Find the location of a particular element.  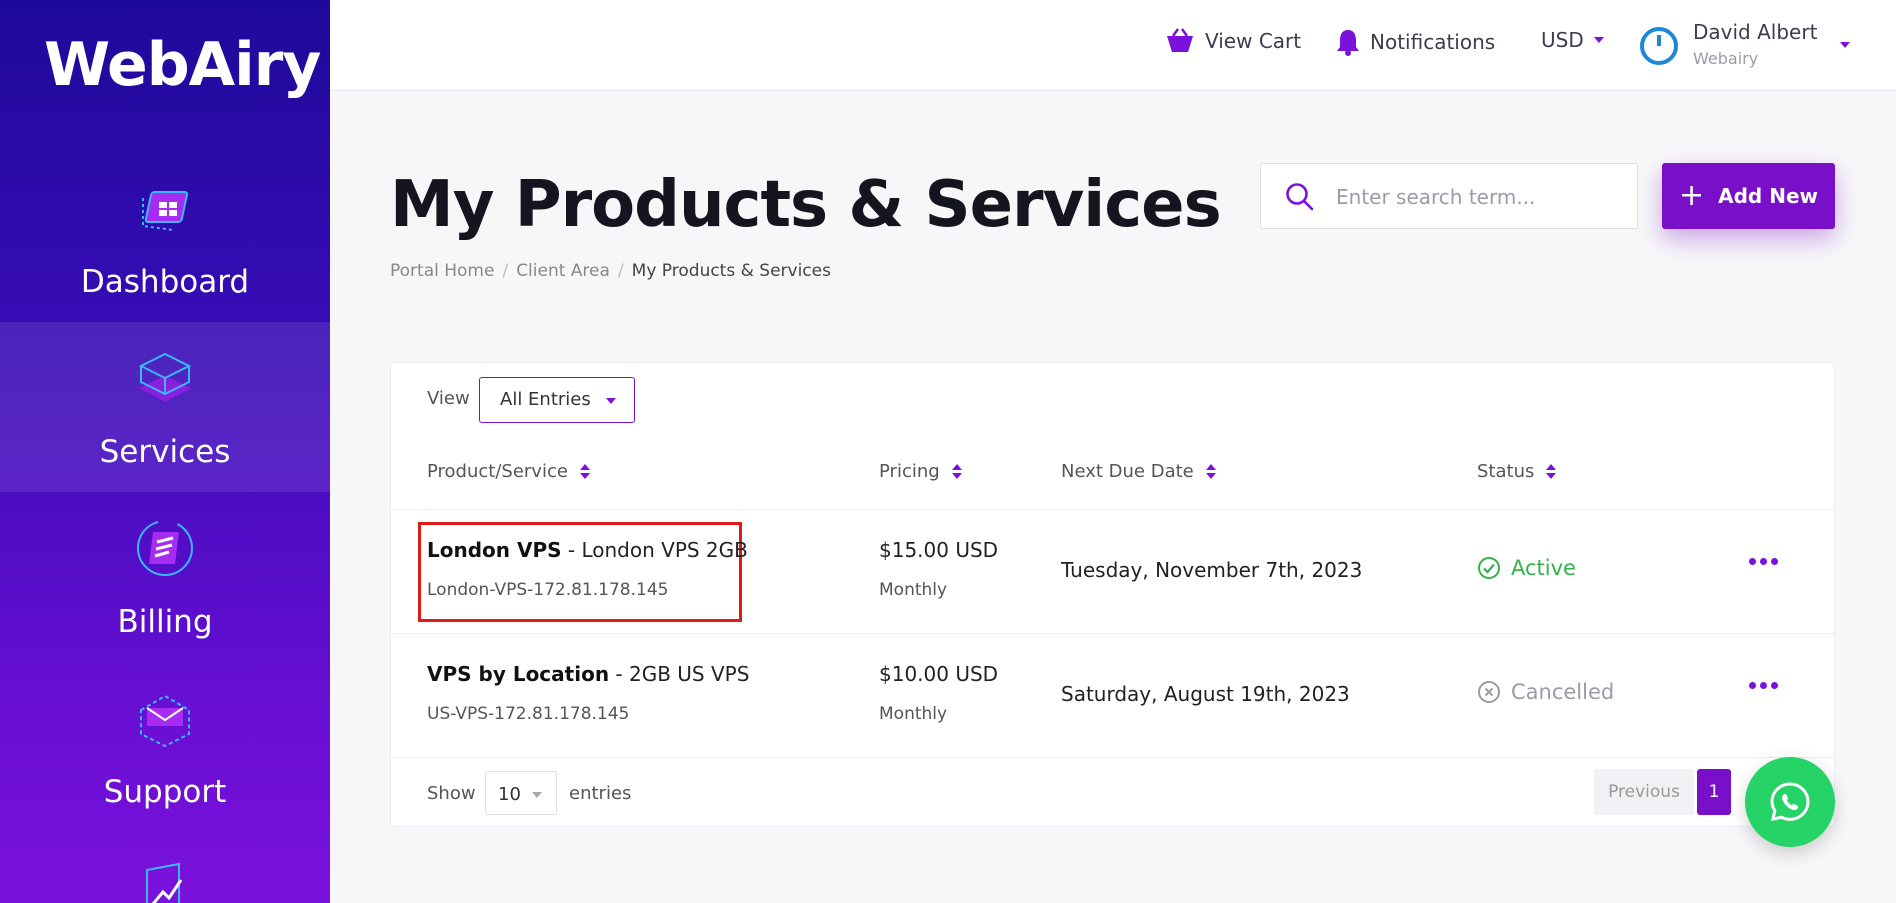

show-label: Show is located at coordinates (451, 793).